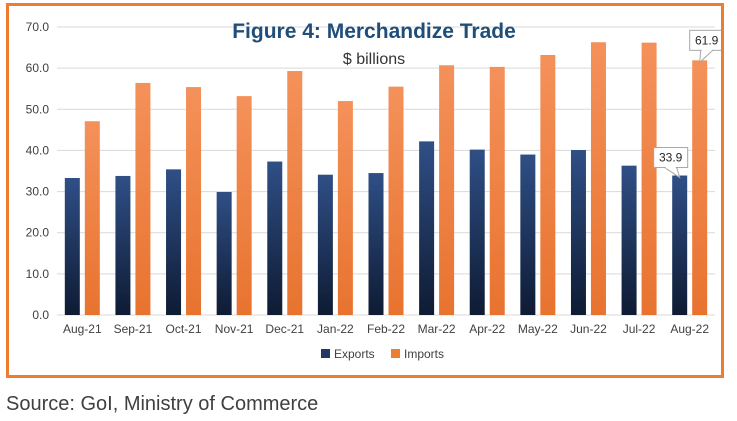  Describe the element at coordinates (395, 353) in the screenshot. I see `legend-swatch-imports` at that location.